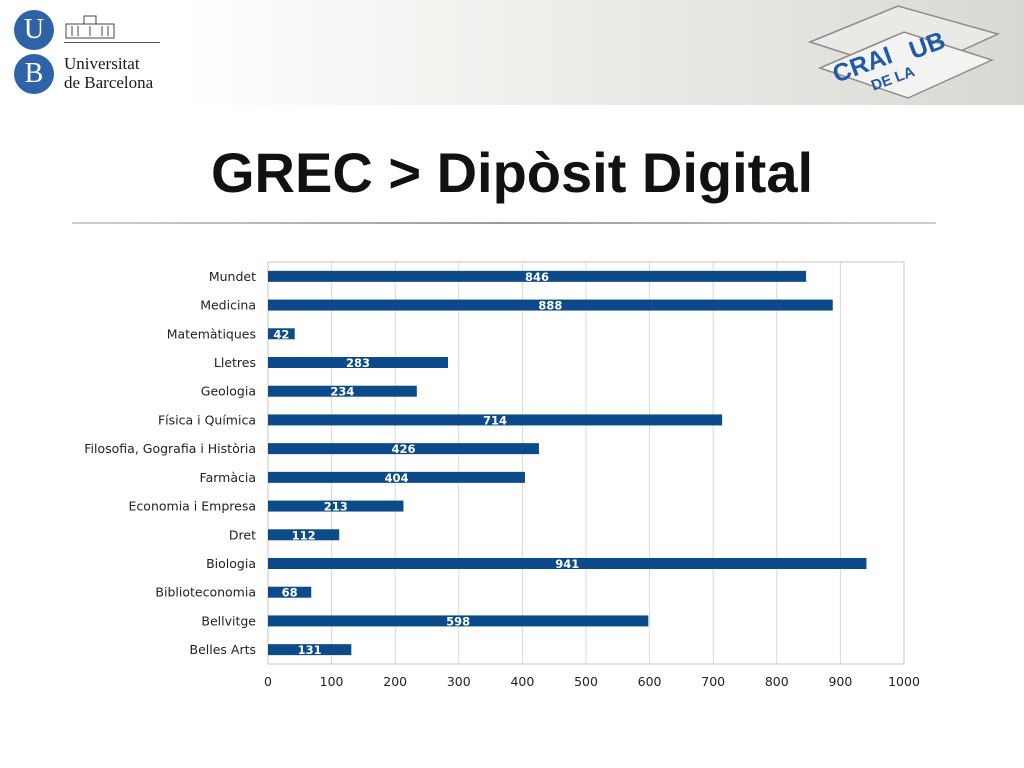 This screenshot has width=1024, height=768. I want to click on category-label: Medicina, so click(228, 305).